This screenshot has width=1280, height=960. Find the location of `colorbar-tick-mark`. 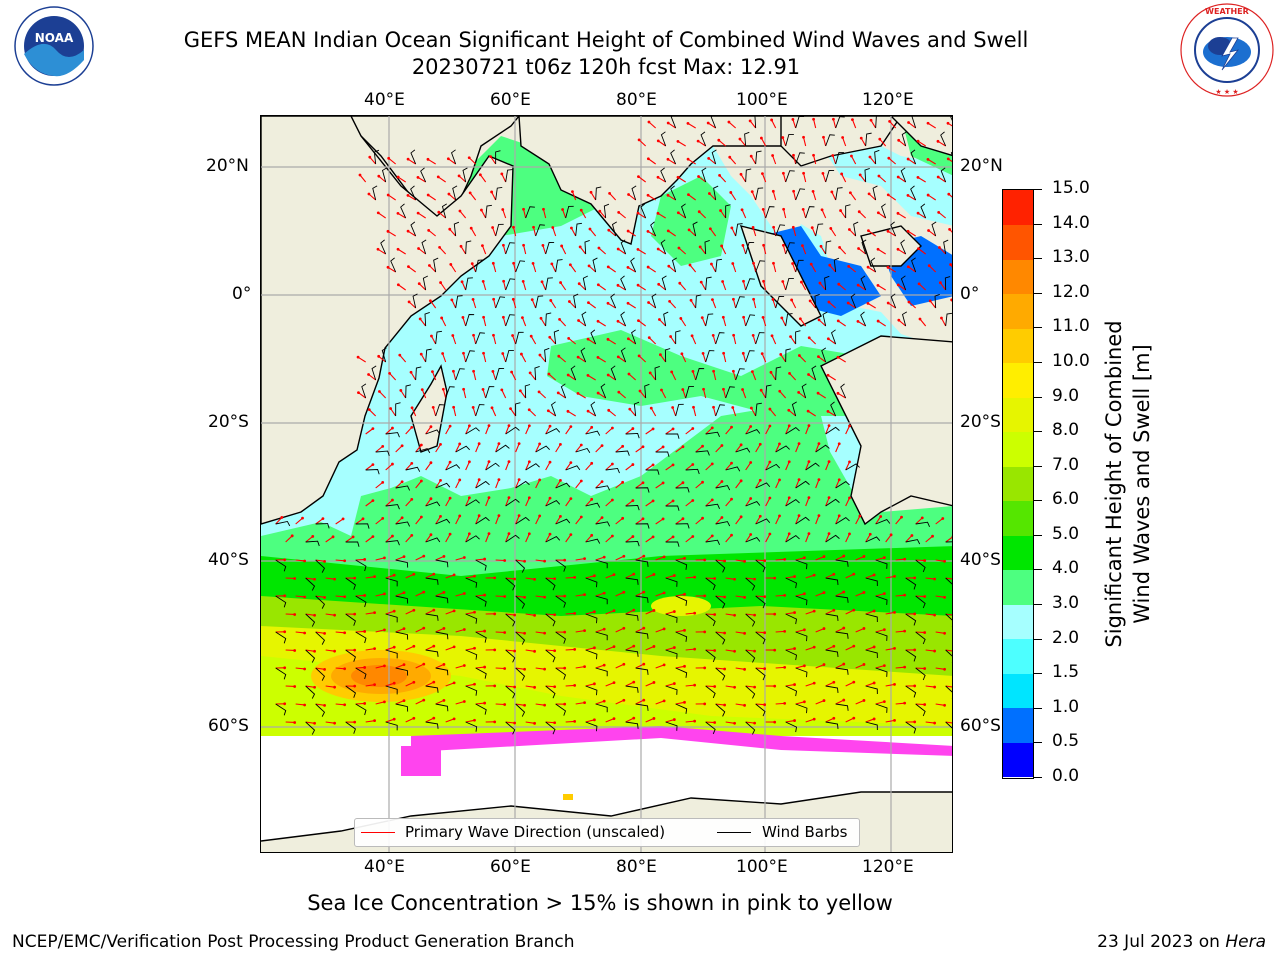

colorbar-tick-mark is located at coordinates (1038, 501).